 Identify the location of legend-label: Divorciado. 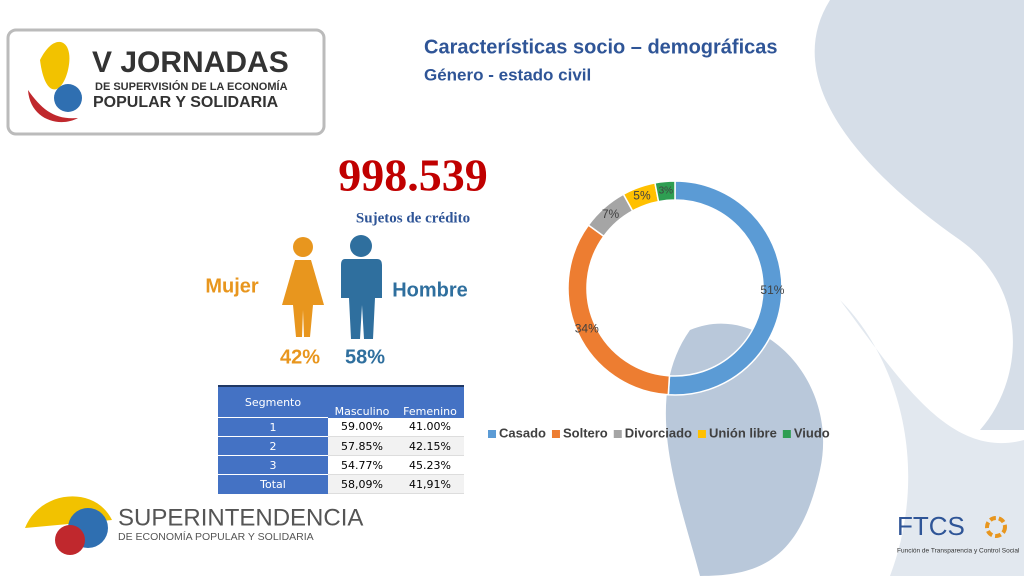
(658, 432).